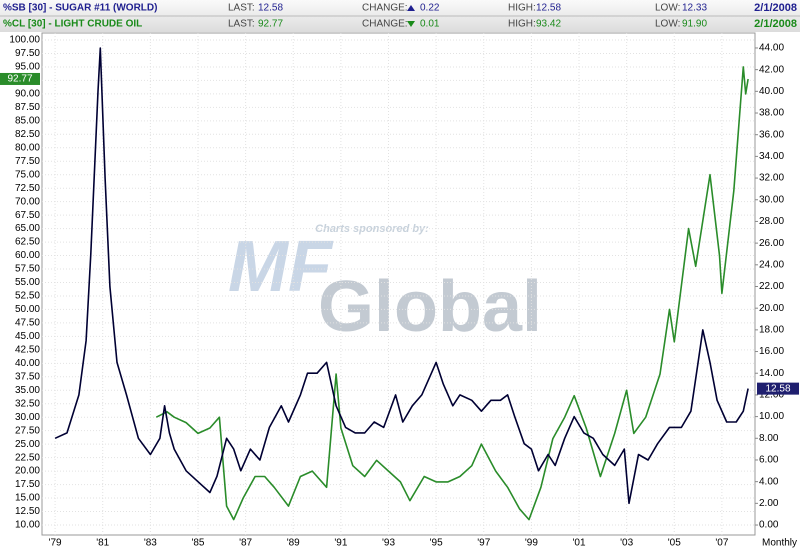 The height and width of the screenshot is (555, 800). I want to click on y2-tick-label: 38.00, so click(771, 113).